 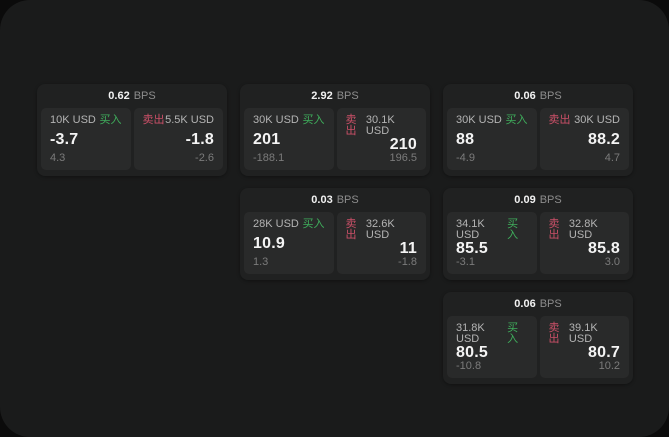 I want to click on card-header: 0.62 BPS, so click(x=132, y=96).